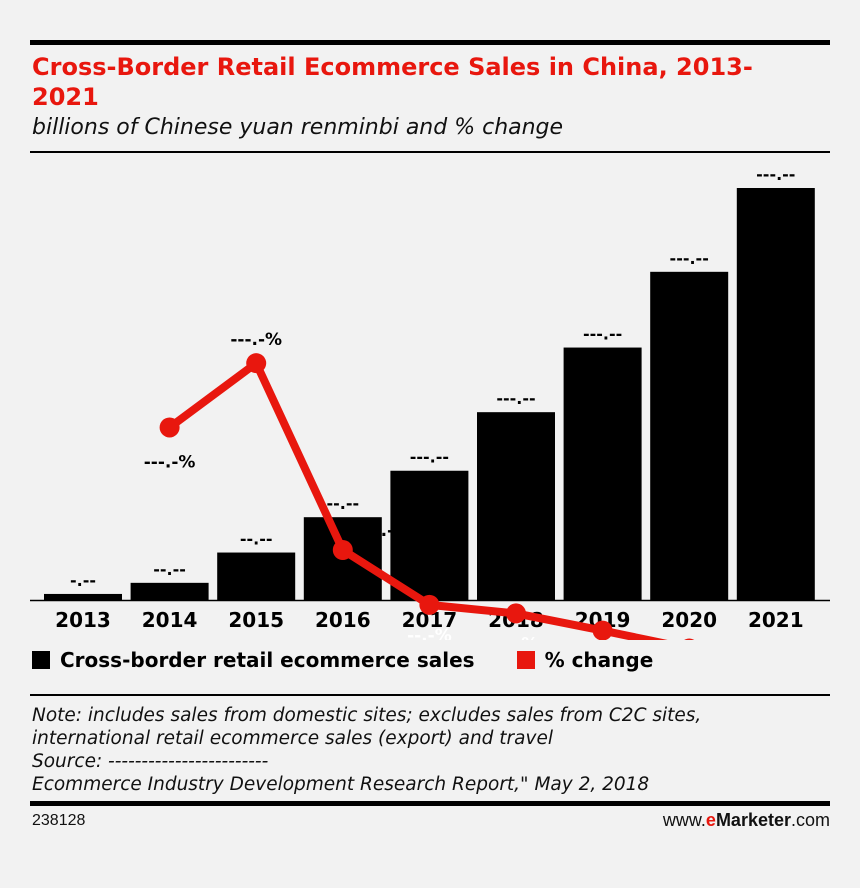 The image size is (860, 888). What do you see at coordinates (516, 637) in the screenshot?
I see `change-value-label-2018: --.-%` at bounding box center [516, 637].